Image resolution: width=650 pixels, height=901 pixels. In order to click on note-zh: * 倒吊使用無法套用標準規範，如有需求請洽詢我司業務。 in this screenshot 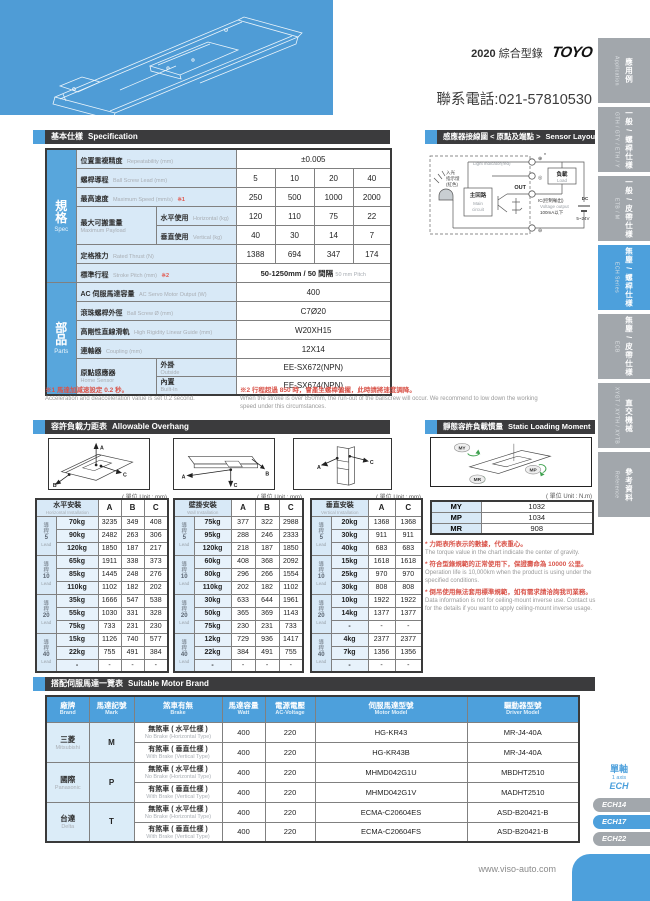, I will do `click(508, 592)`.